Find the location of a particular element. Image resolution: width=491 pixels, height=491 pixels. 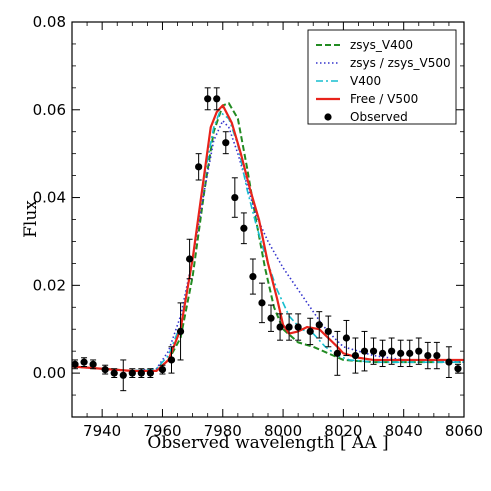

y-tick-label: 0.04 is located at coordinates (49, 198).